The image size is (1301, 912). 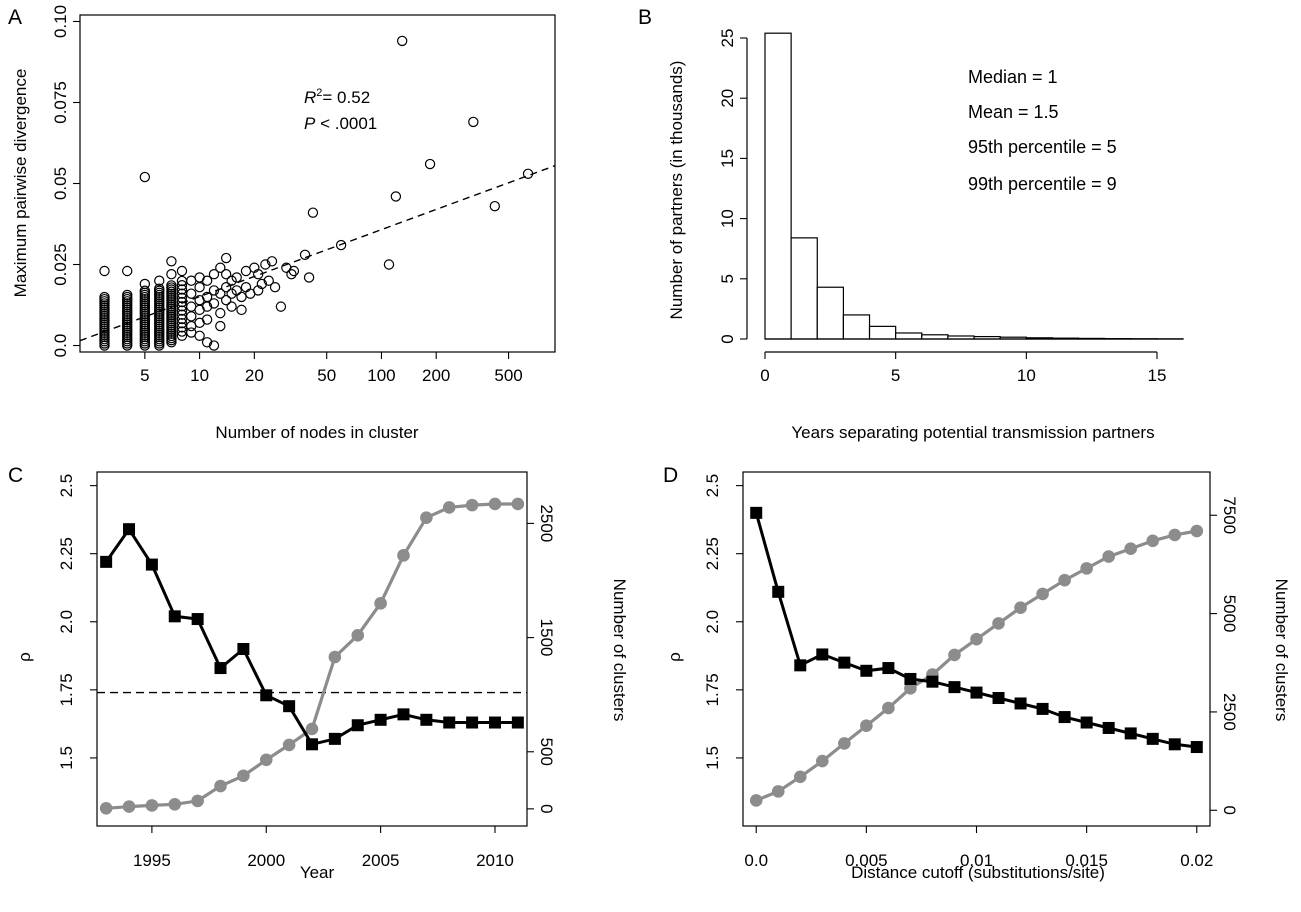 I want to click on panel-label-d: D, so click(x=670, y=475).